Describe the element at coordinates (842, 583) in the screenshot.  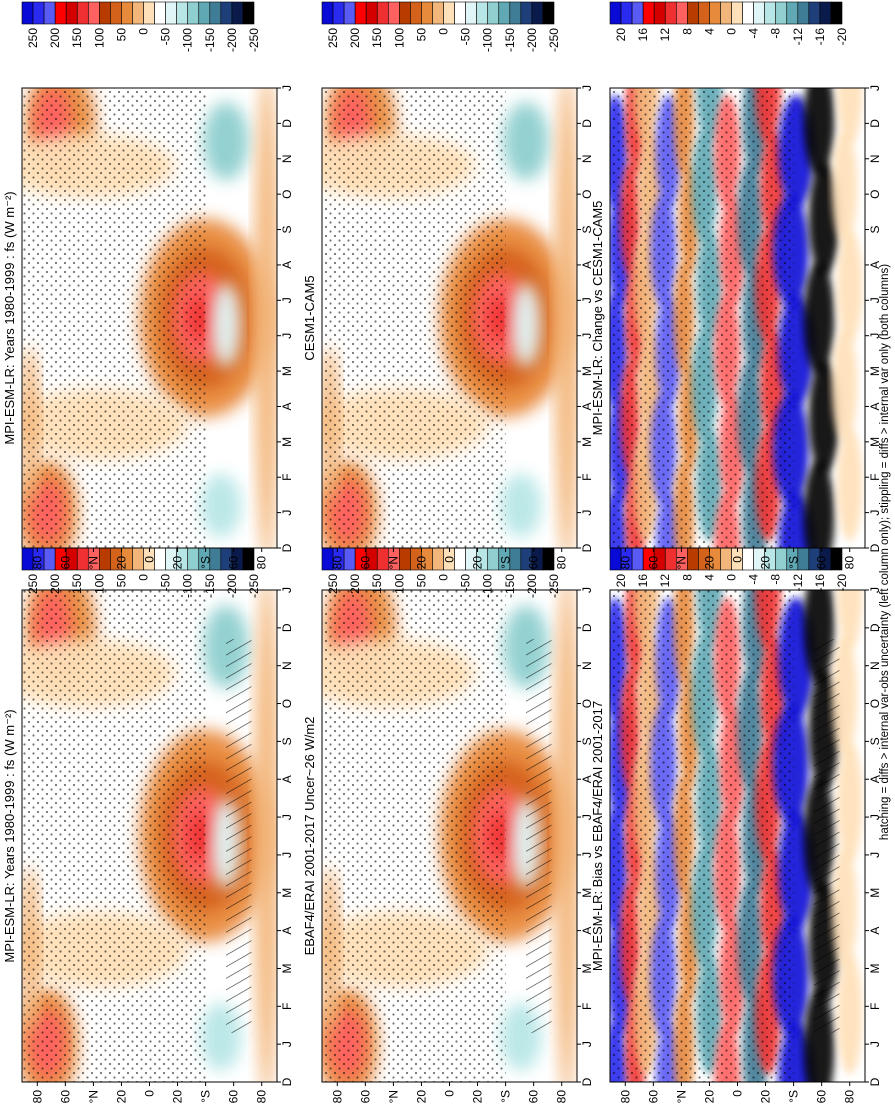
I see `colorbar-label: -20` at that location.